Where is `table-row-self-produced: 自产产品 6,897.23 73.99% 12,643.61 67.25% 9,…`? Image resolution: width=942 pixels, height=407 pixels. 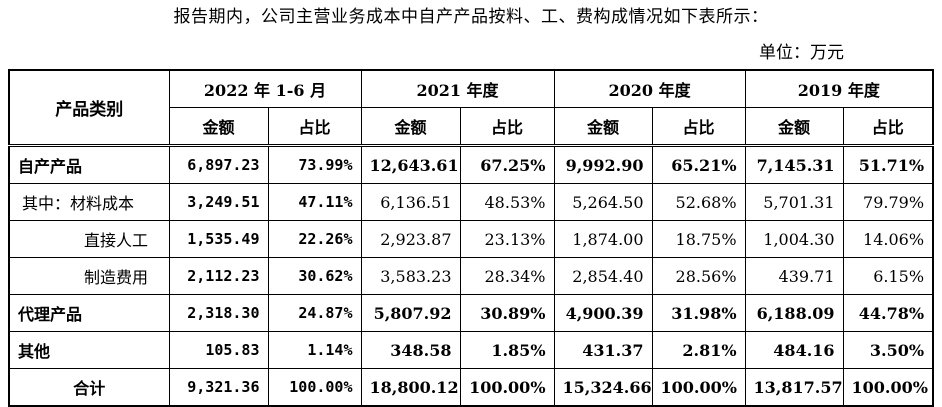 table-row-self-produced: 自产产品 6,897.23 73.99% 12,643.61 67.25% 9,… is located at coordinates (471, 164).